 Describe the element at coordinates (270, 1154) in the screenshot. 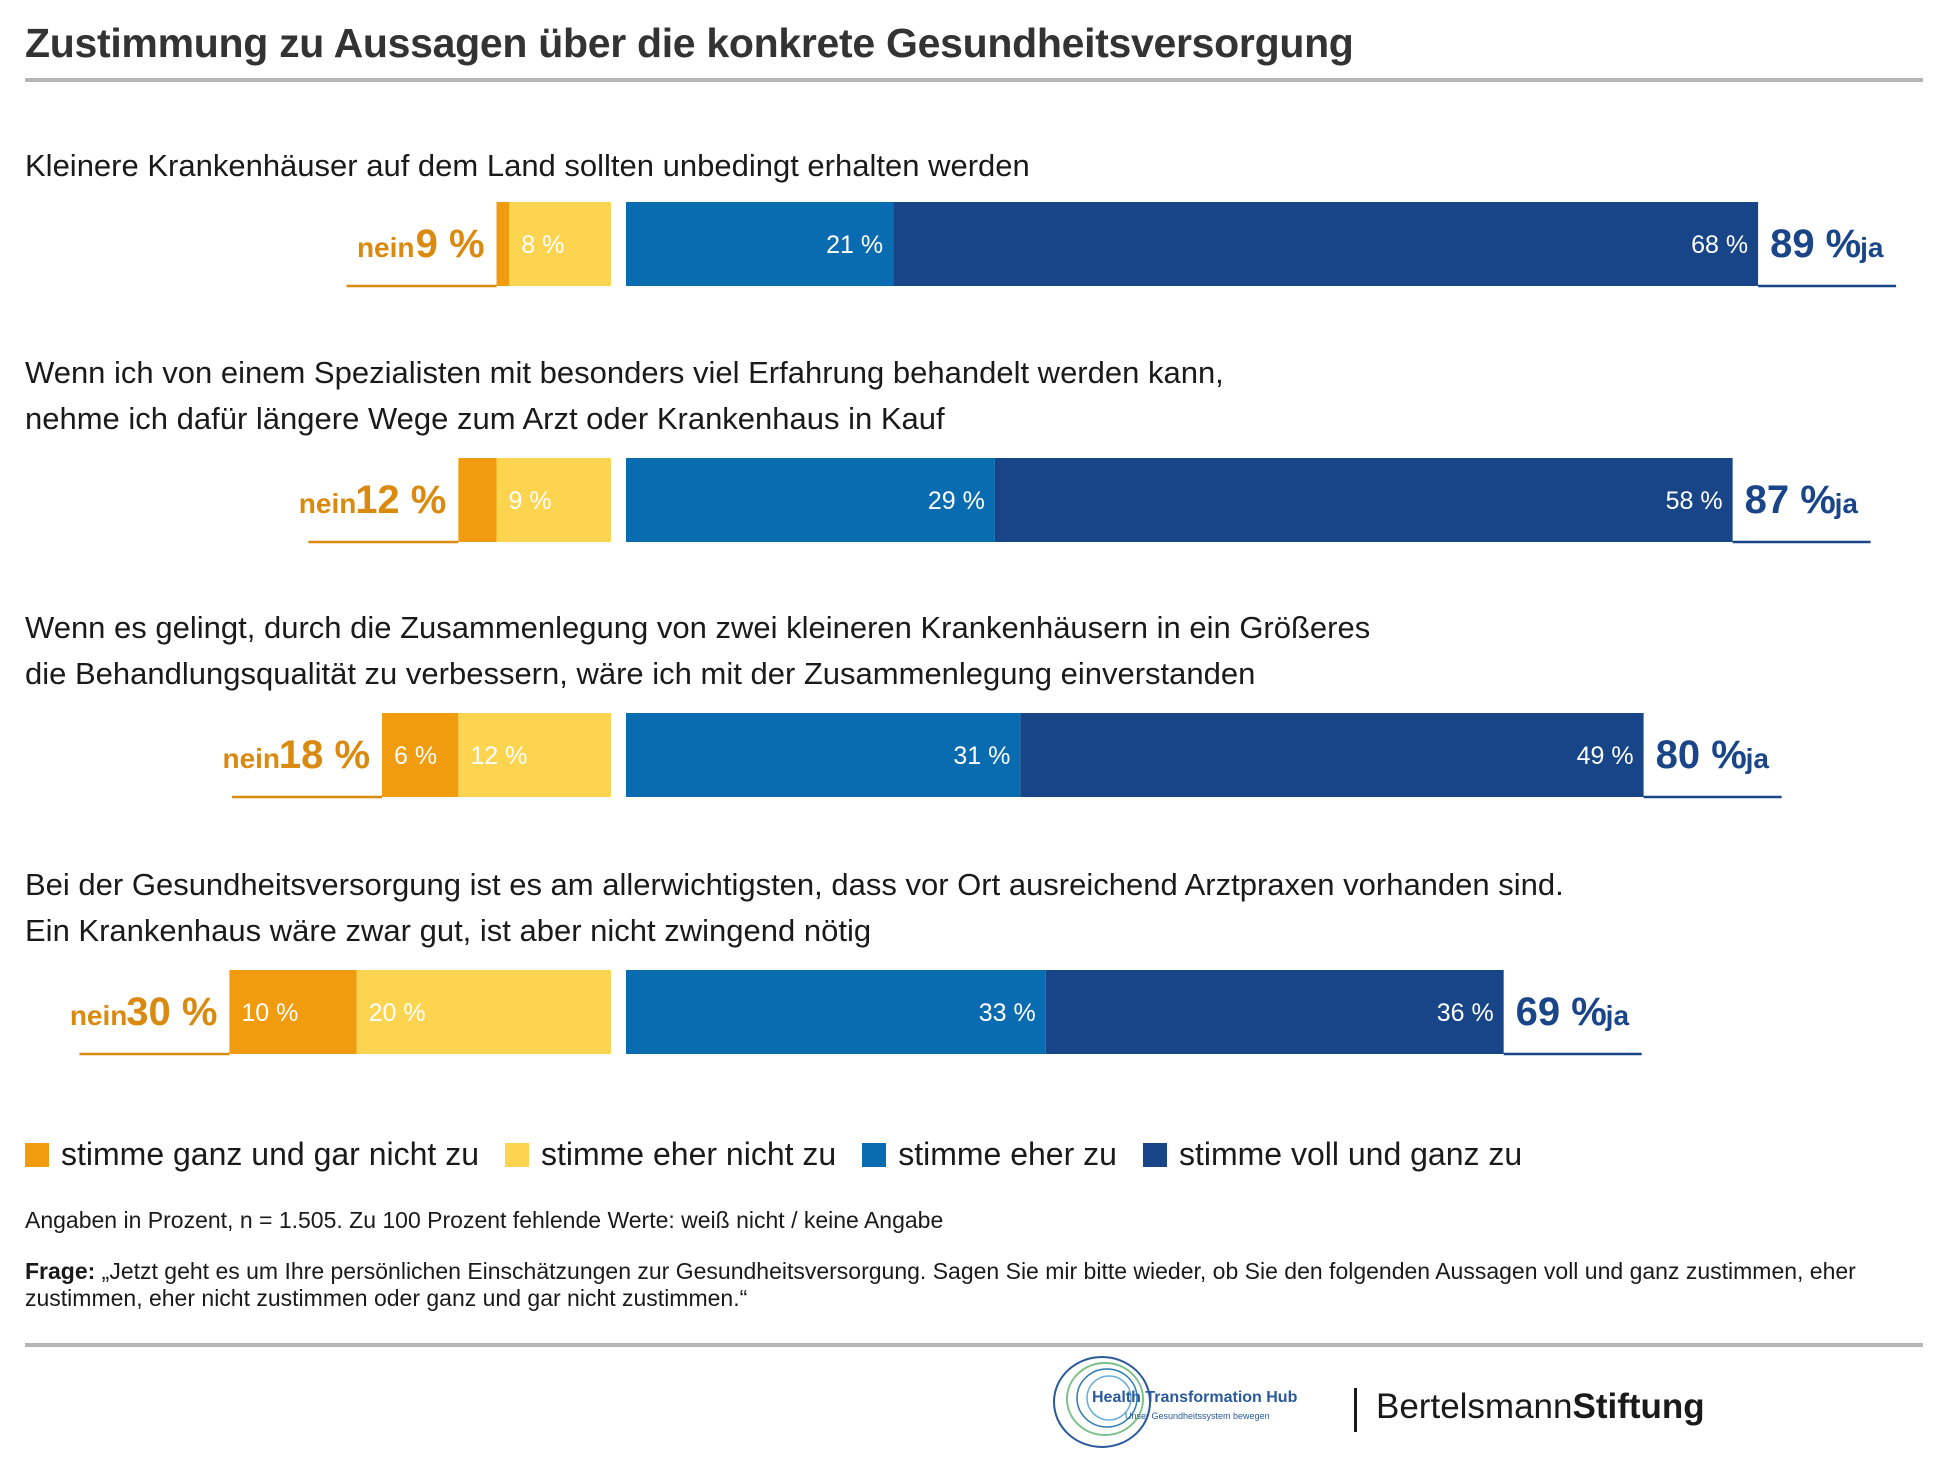

I see `legend-label: stimme ganz und gar nicht zu` at that location.